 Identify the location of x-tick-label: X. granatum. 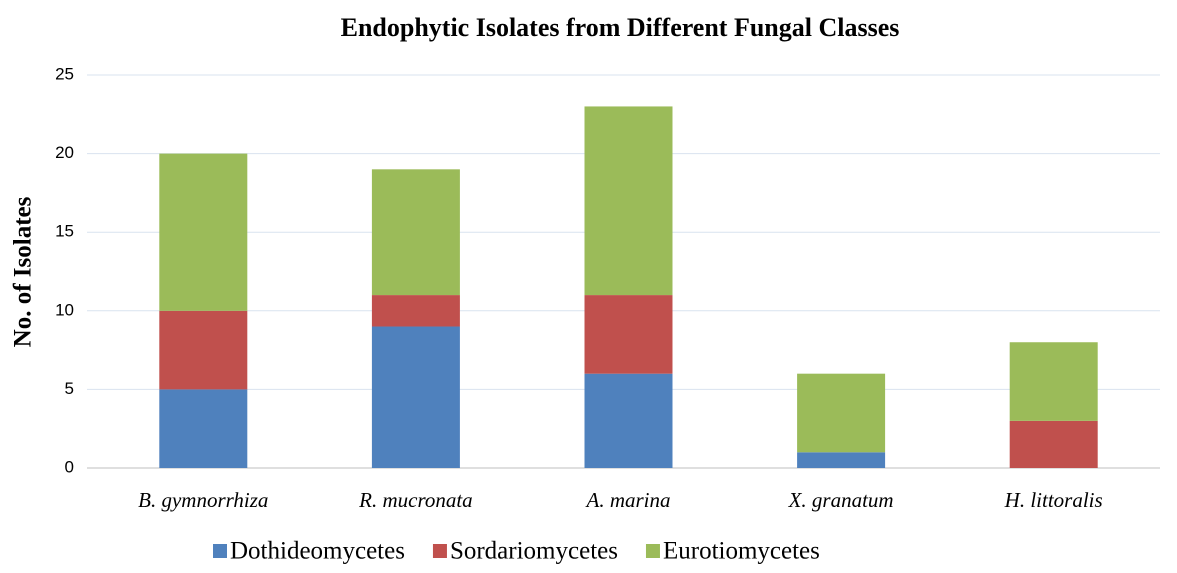
(841, 500).